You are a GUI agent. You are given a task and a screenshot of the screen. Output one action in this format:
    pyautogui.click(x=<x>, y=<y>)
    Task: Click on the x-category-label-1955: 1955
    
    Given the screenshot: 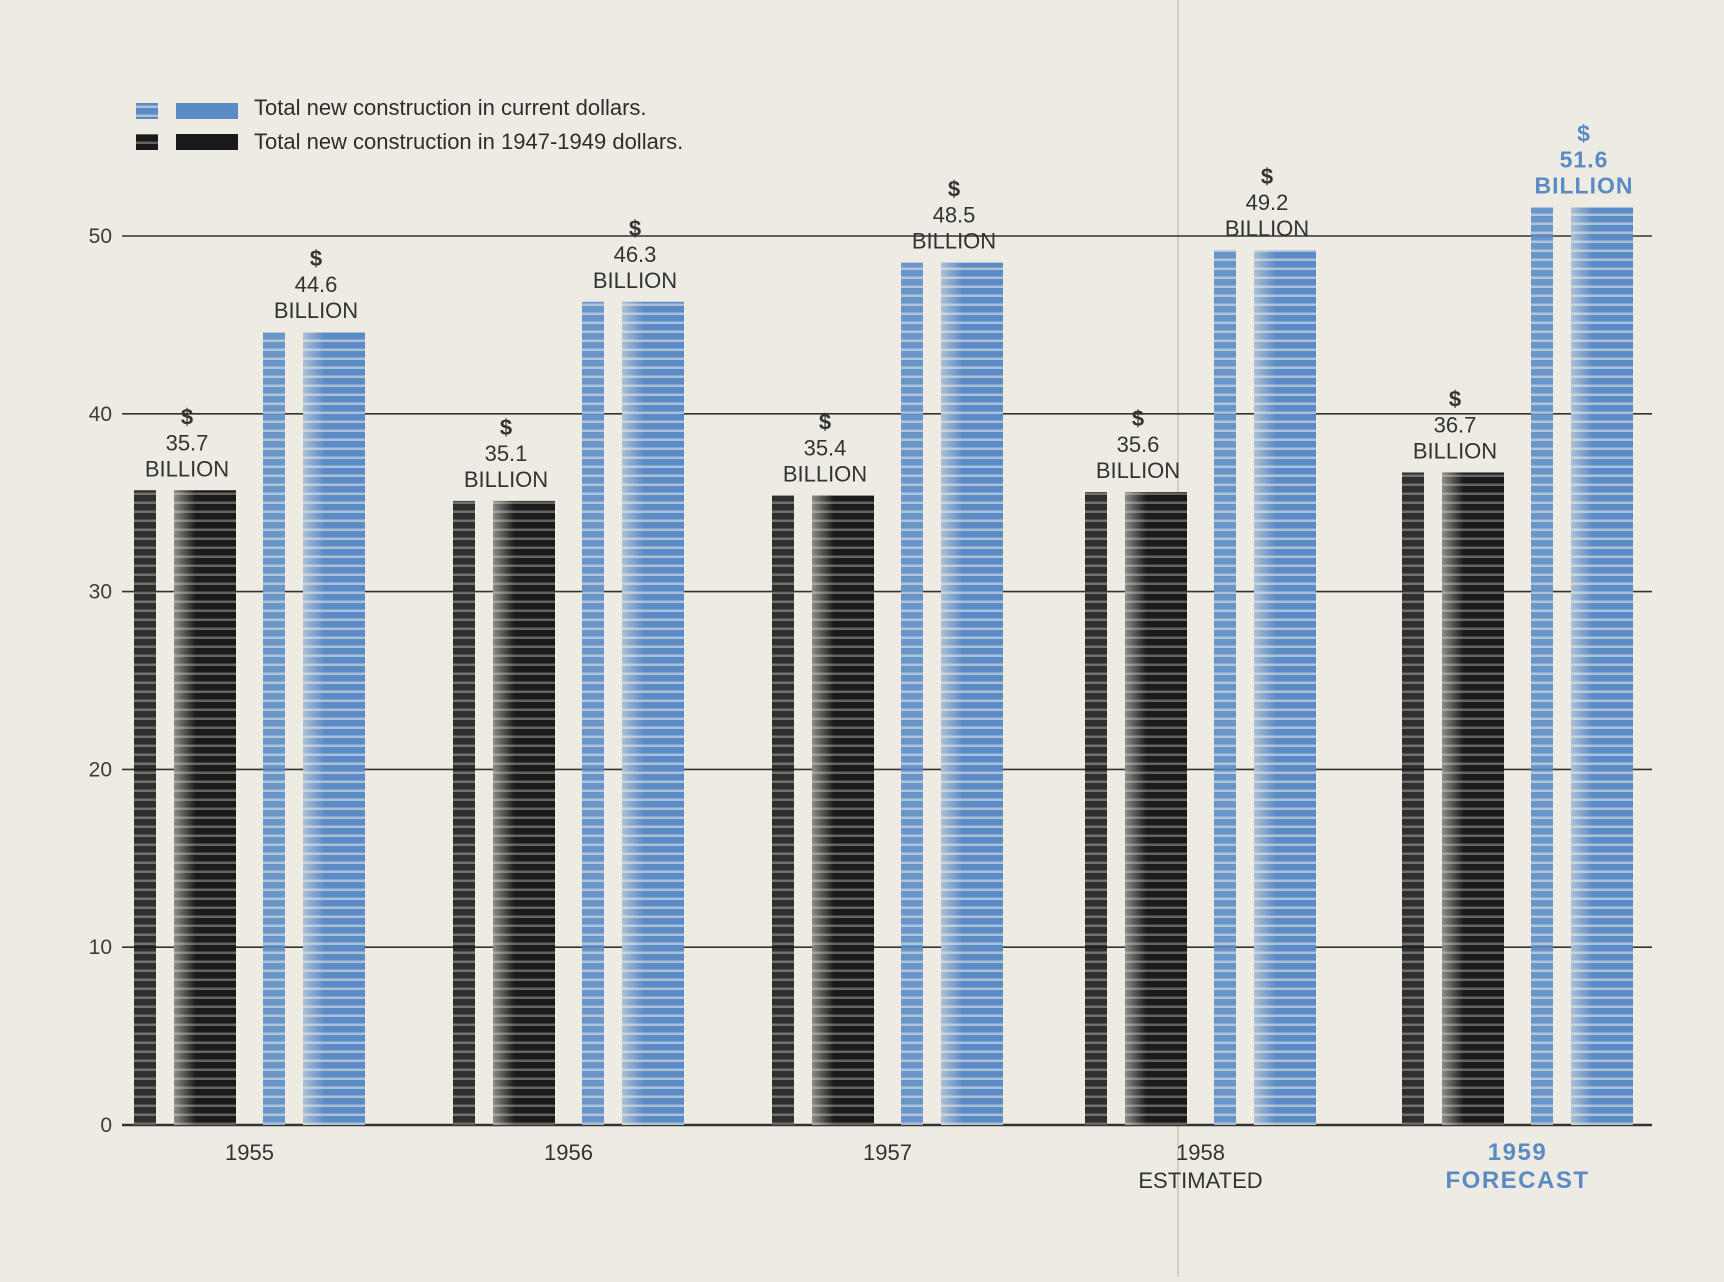 What is the action you would take?
    pyautogui.click(x=249, y=1152)
    